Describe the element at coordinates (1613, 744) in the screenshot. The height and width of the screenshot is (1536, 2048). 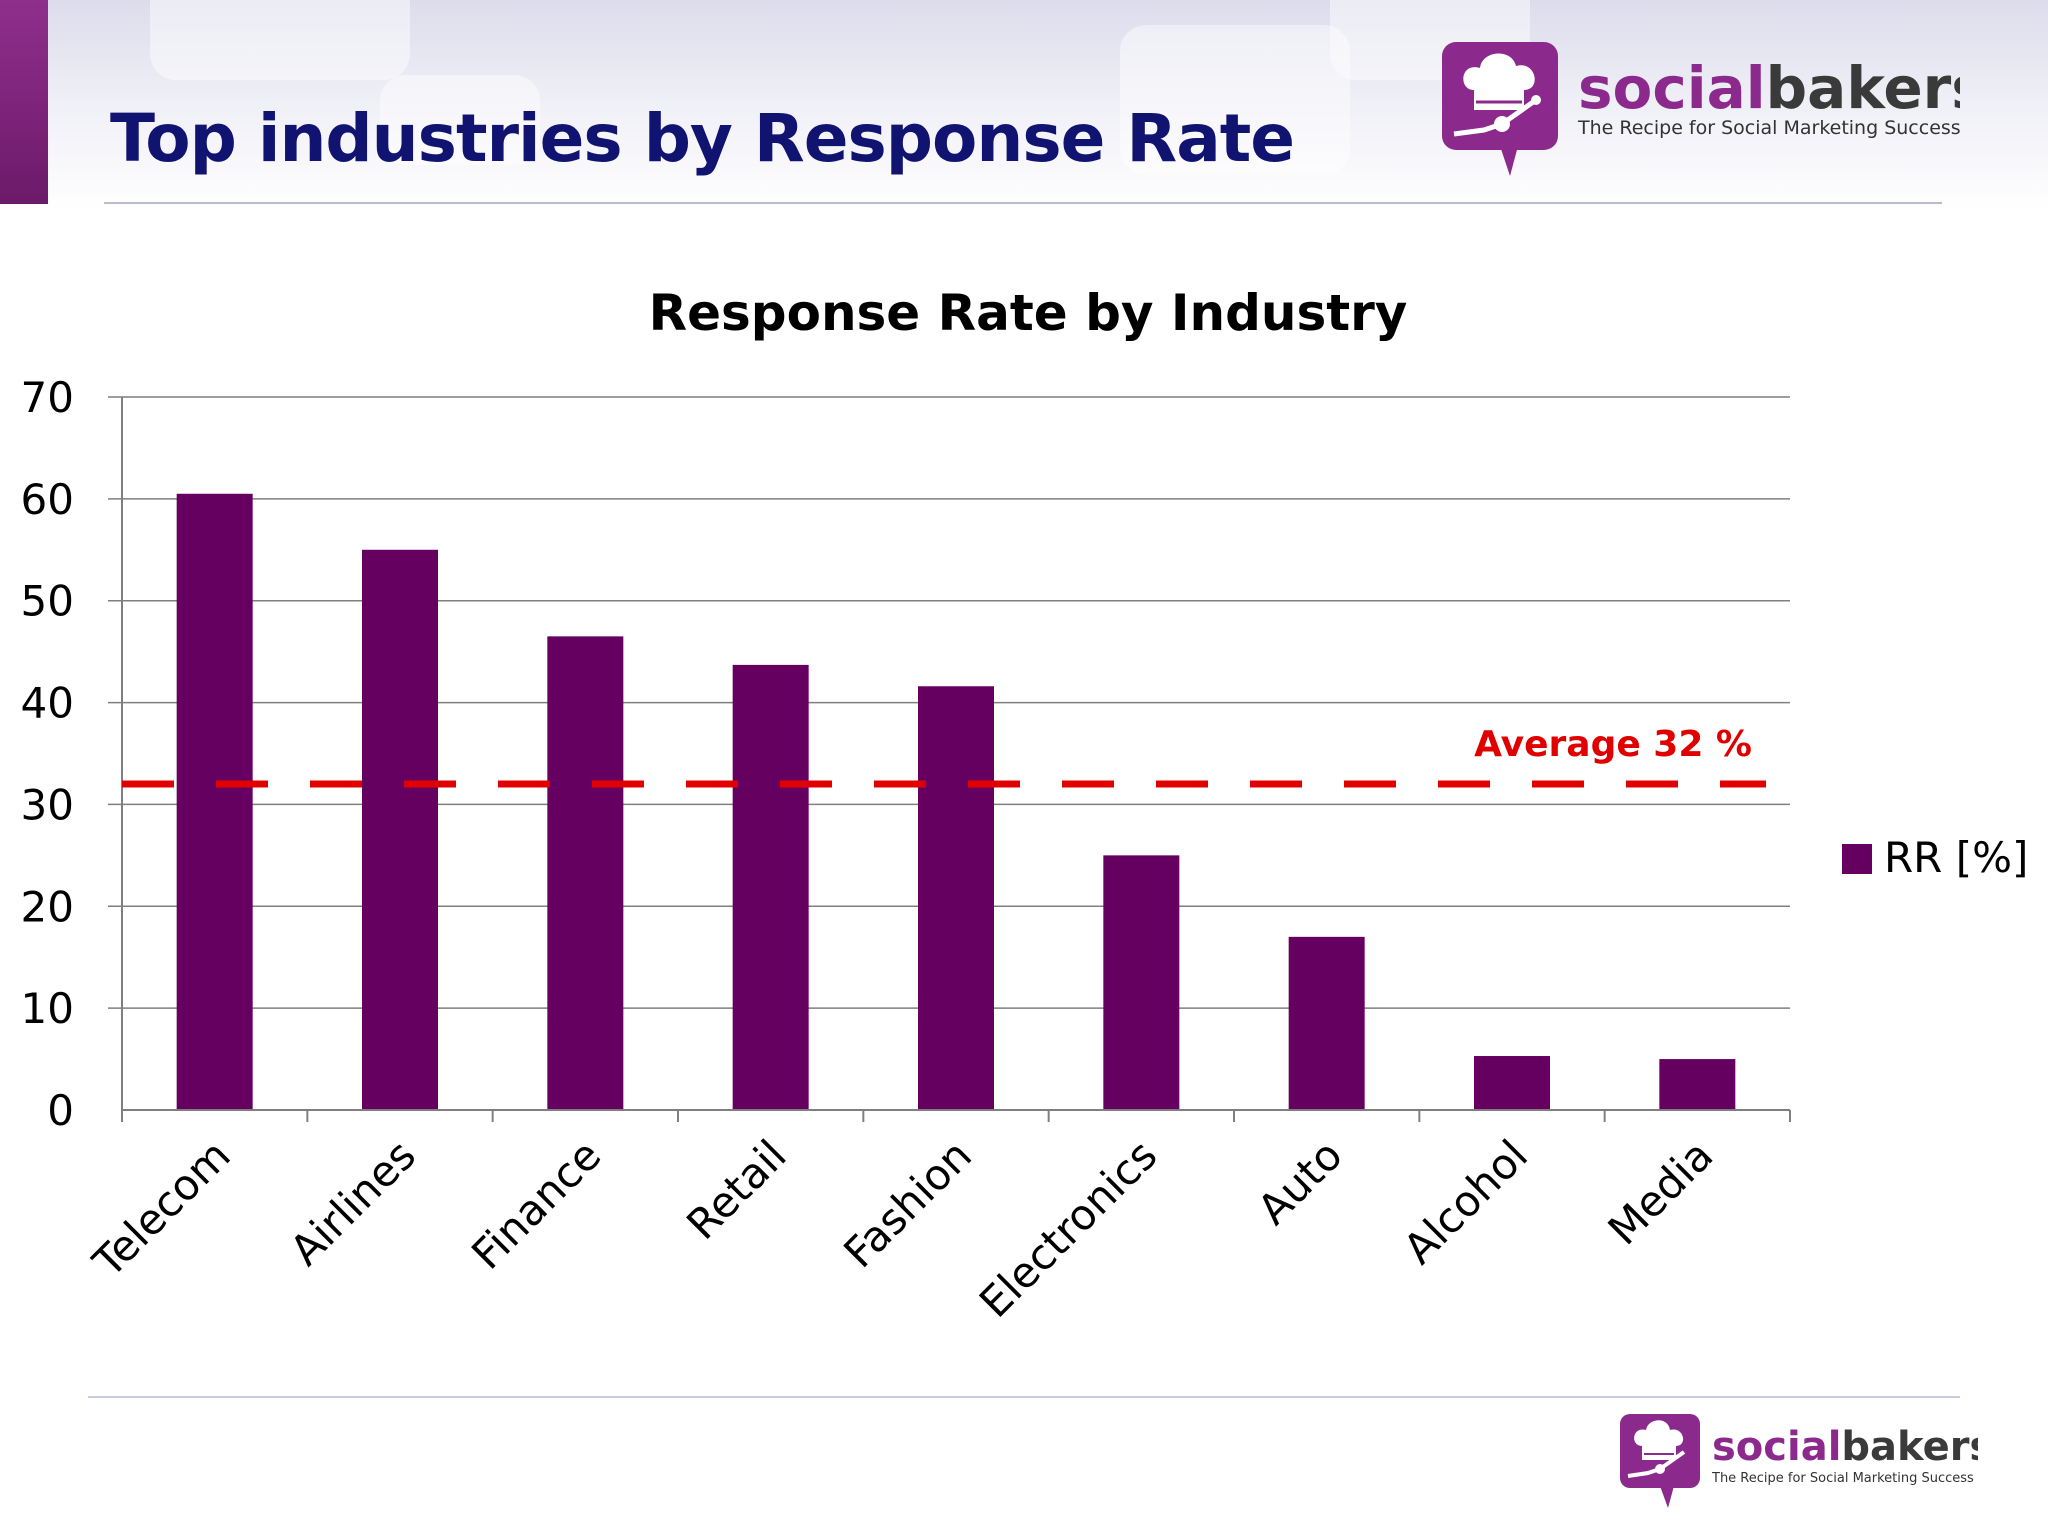
I see `average-label: Average 32 %` at that location.